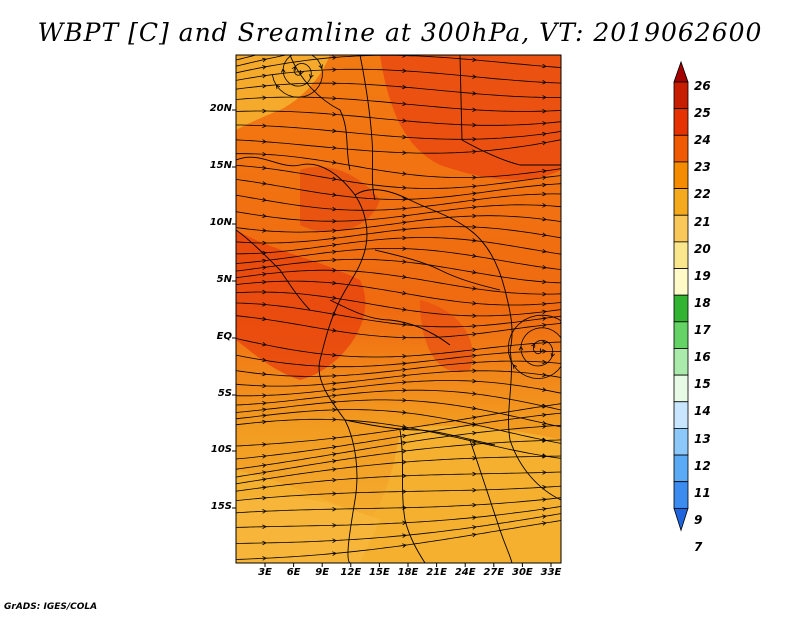 This screenshot has height=618, width=800. What do you see at coordinates (551, 572) in the screenshot?
I see `lon-label: 33E` at bounding box center [551, 572].